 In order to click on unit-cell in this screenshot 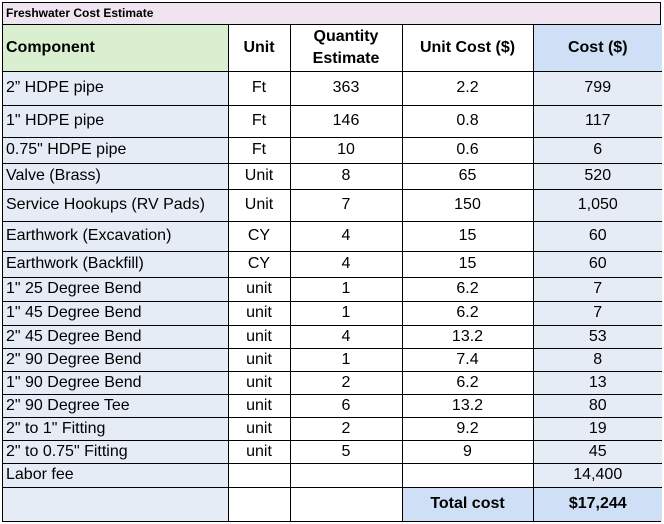, I will do `click(259, 474)`.